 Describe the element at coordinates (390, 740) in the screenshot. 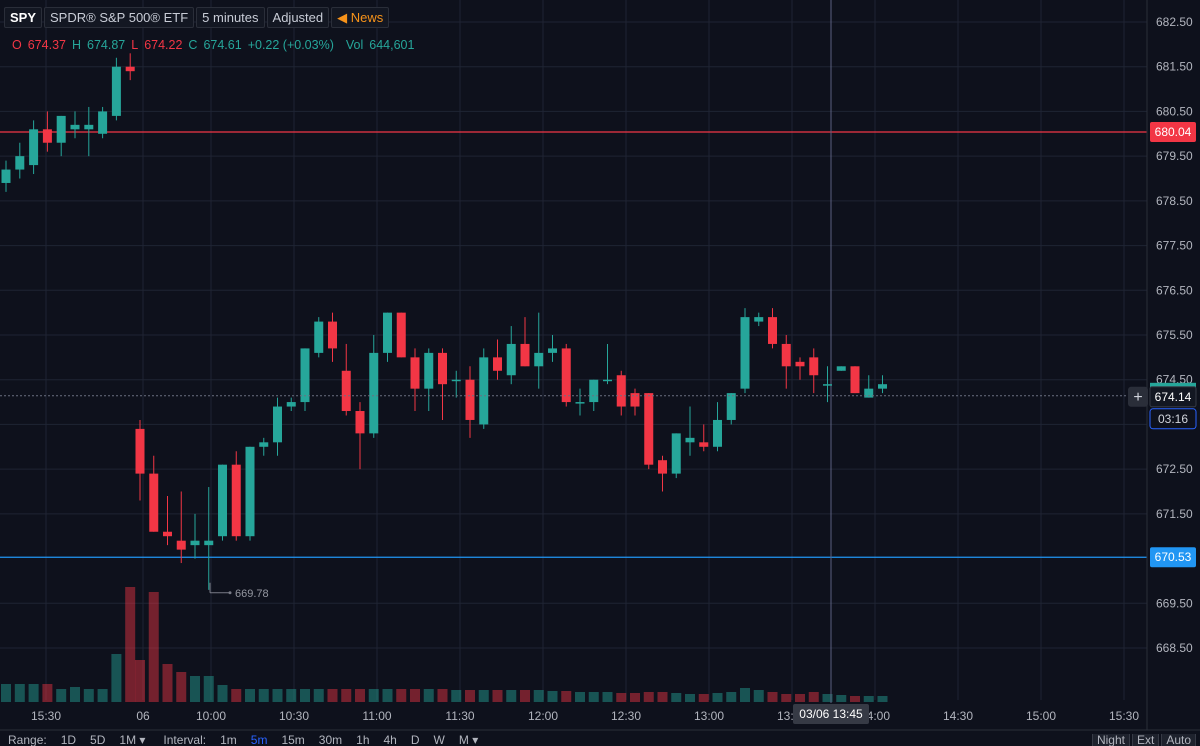

I see `interval-4h: 4h` at that location.